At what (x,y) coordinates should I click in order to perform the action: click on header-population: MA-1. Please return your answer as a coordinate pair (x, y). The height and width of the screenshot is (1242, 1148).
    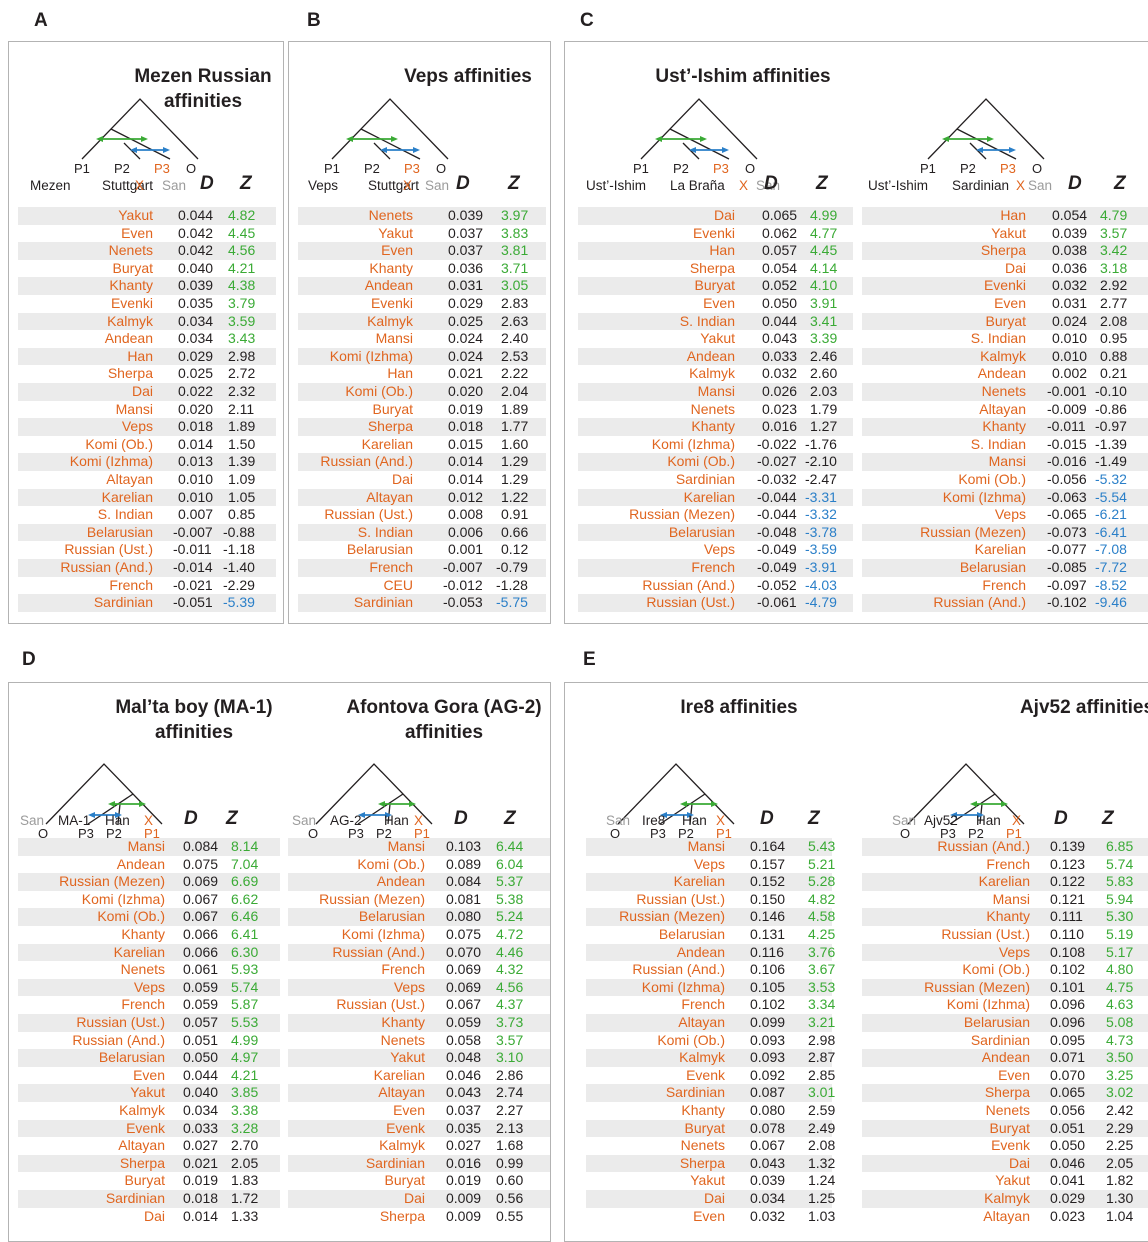
    Looking at the image, I should click on (74, 820).